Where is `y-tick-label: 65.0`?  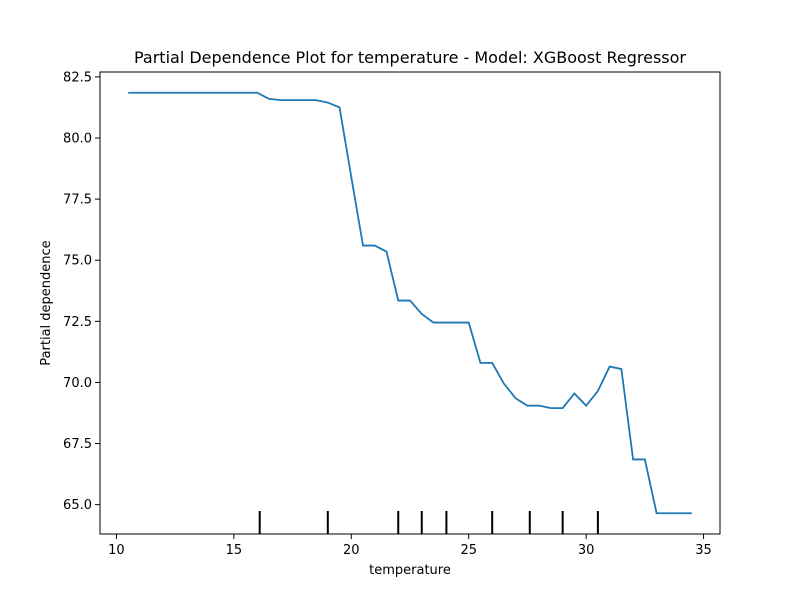
y-tick-label: 65.0 is located at coordinates (77, 505).